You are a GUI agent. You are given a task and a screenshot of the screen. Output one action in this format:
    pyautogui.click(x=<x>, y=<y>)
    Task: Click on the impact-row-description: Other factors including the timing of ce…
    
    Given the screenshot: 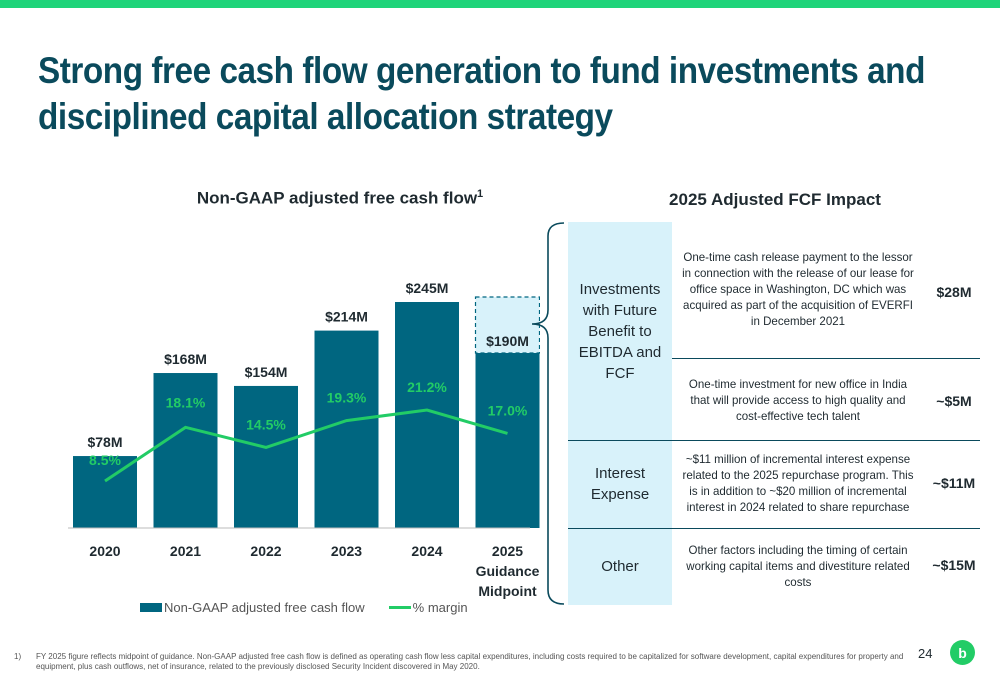 What is the action you would take?
    pyautogui.click(x=798, y=566)
    